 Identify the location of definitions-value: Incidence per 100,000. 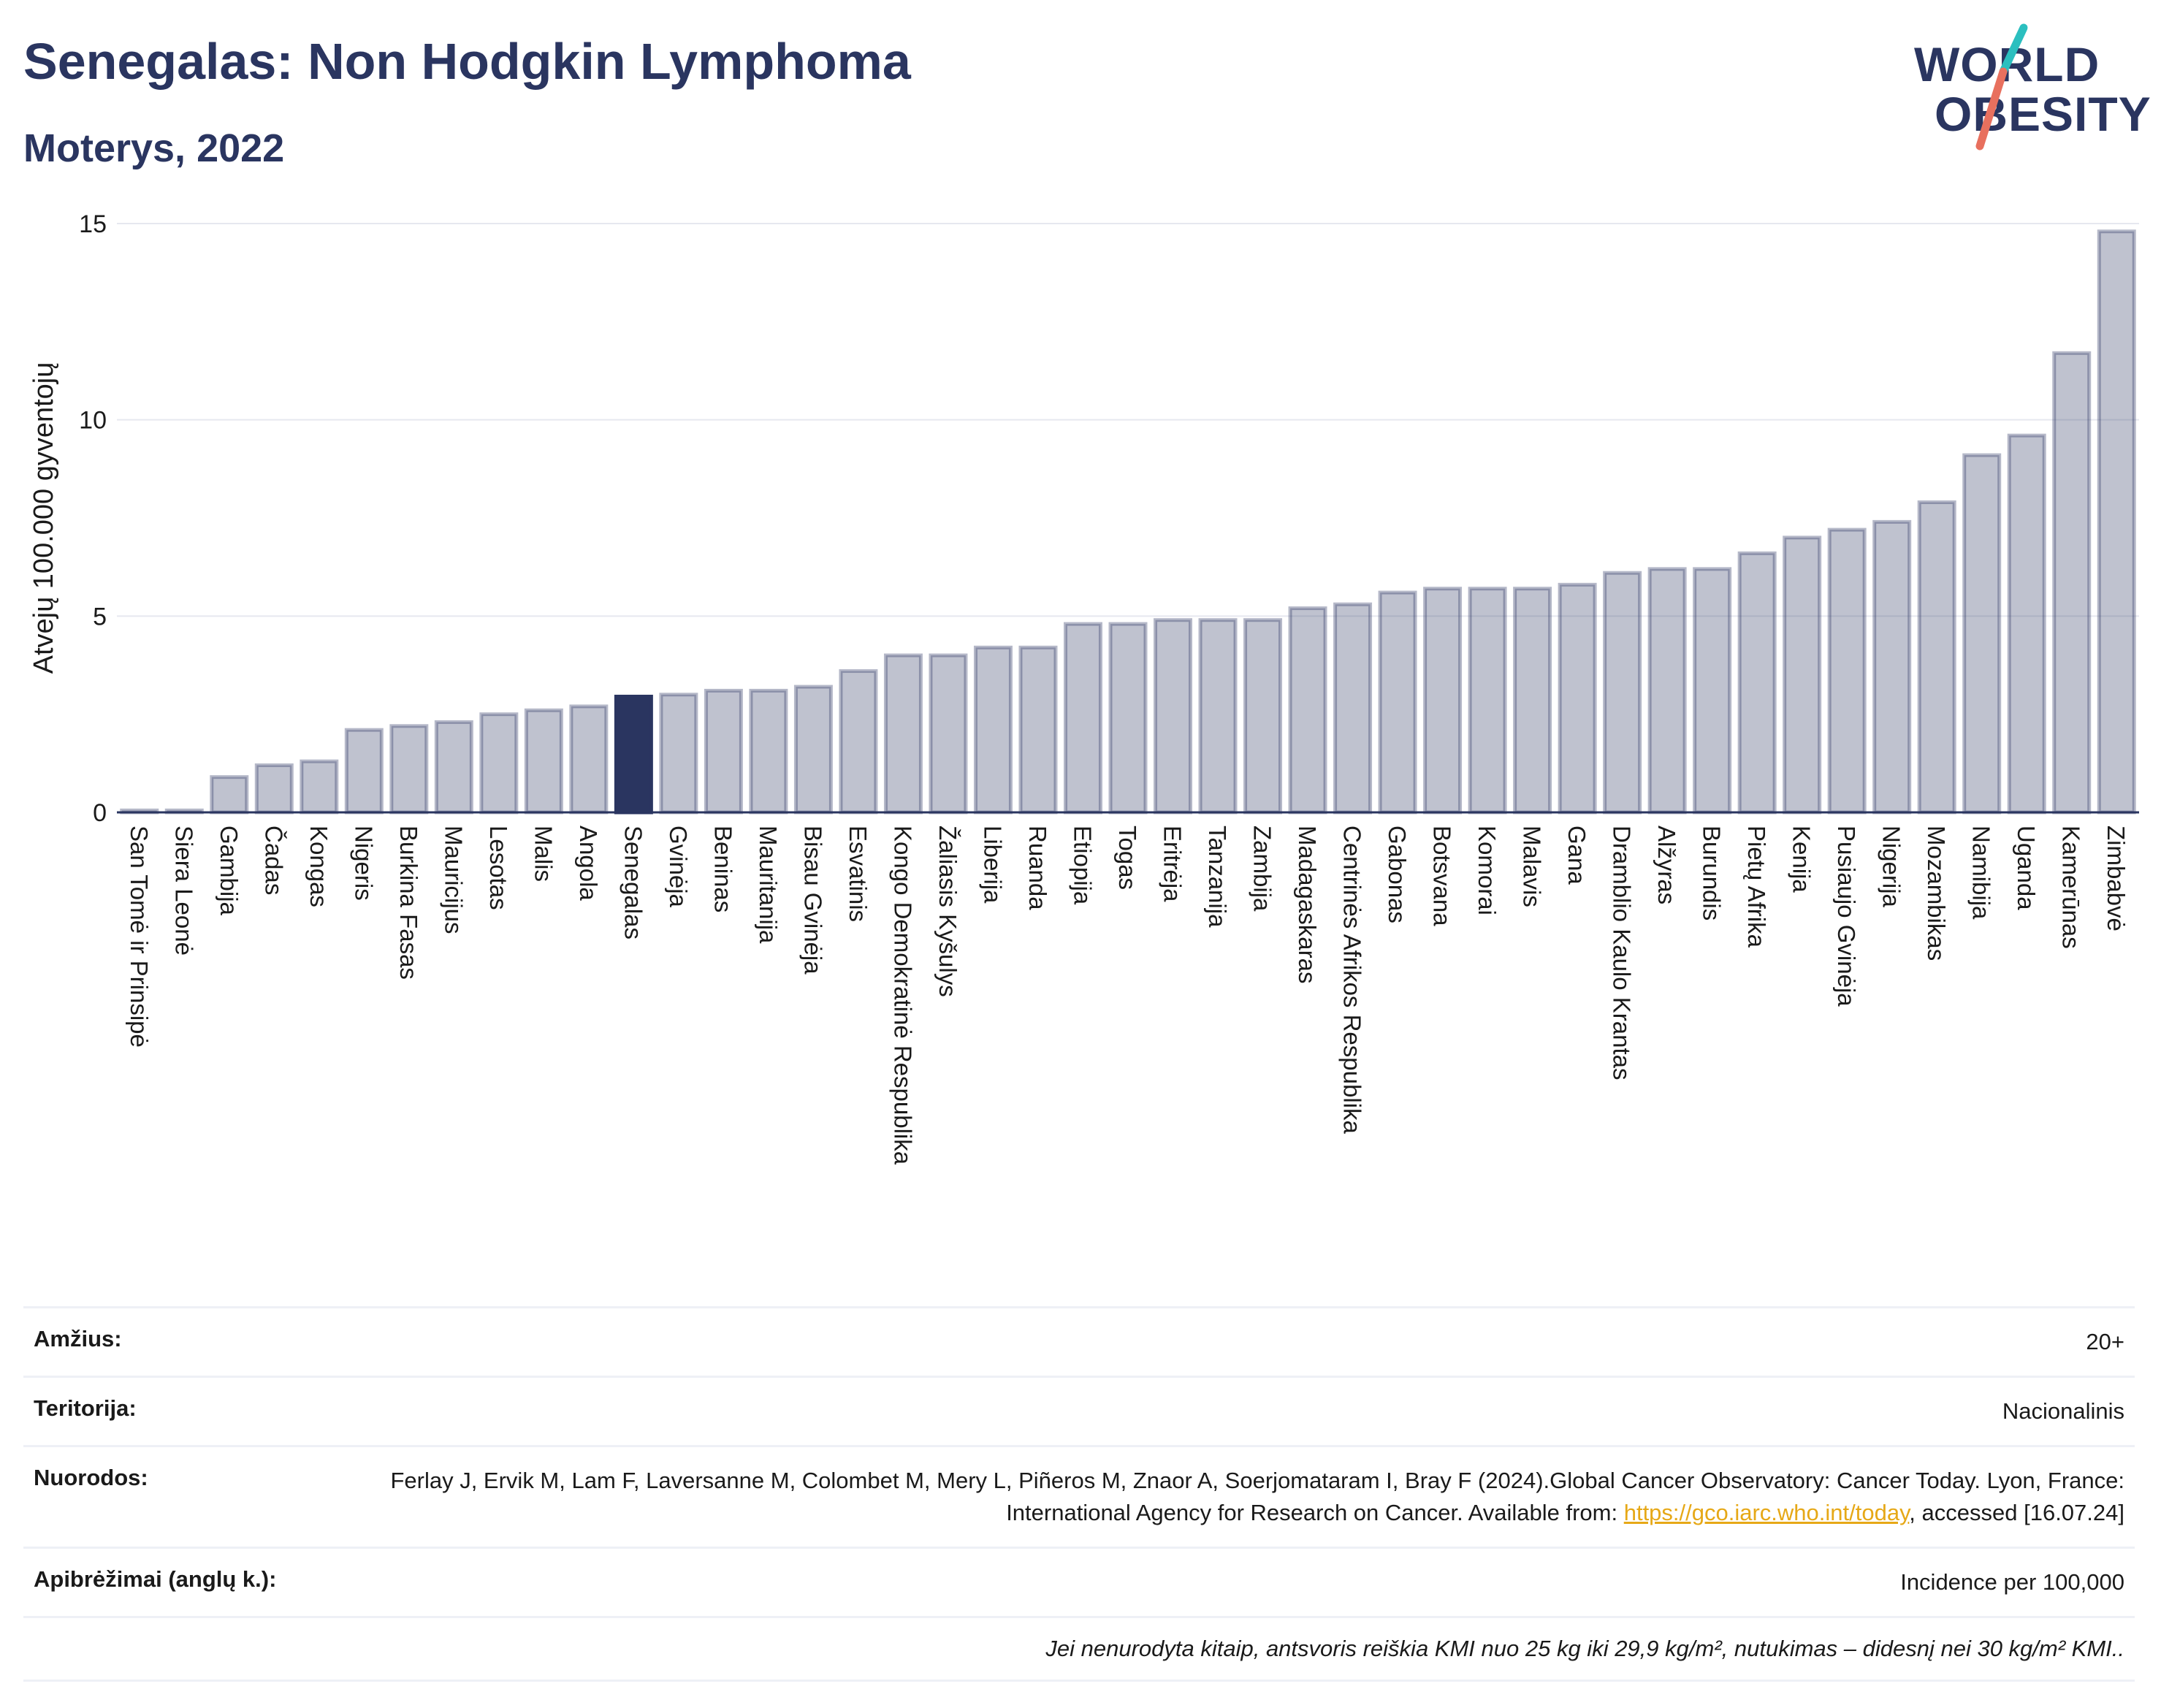
(2012, 1582).